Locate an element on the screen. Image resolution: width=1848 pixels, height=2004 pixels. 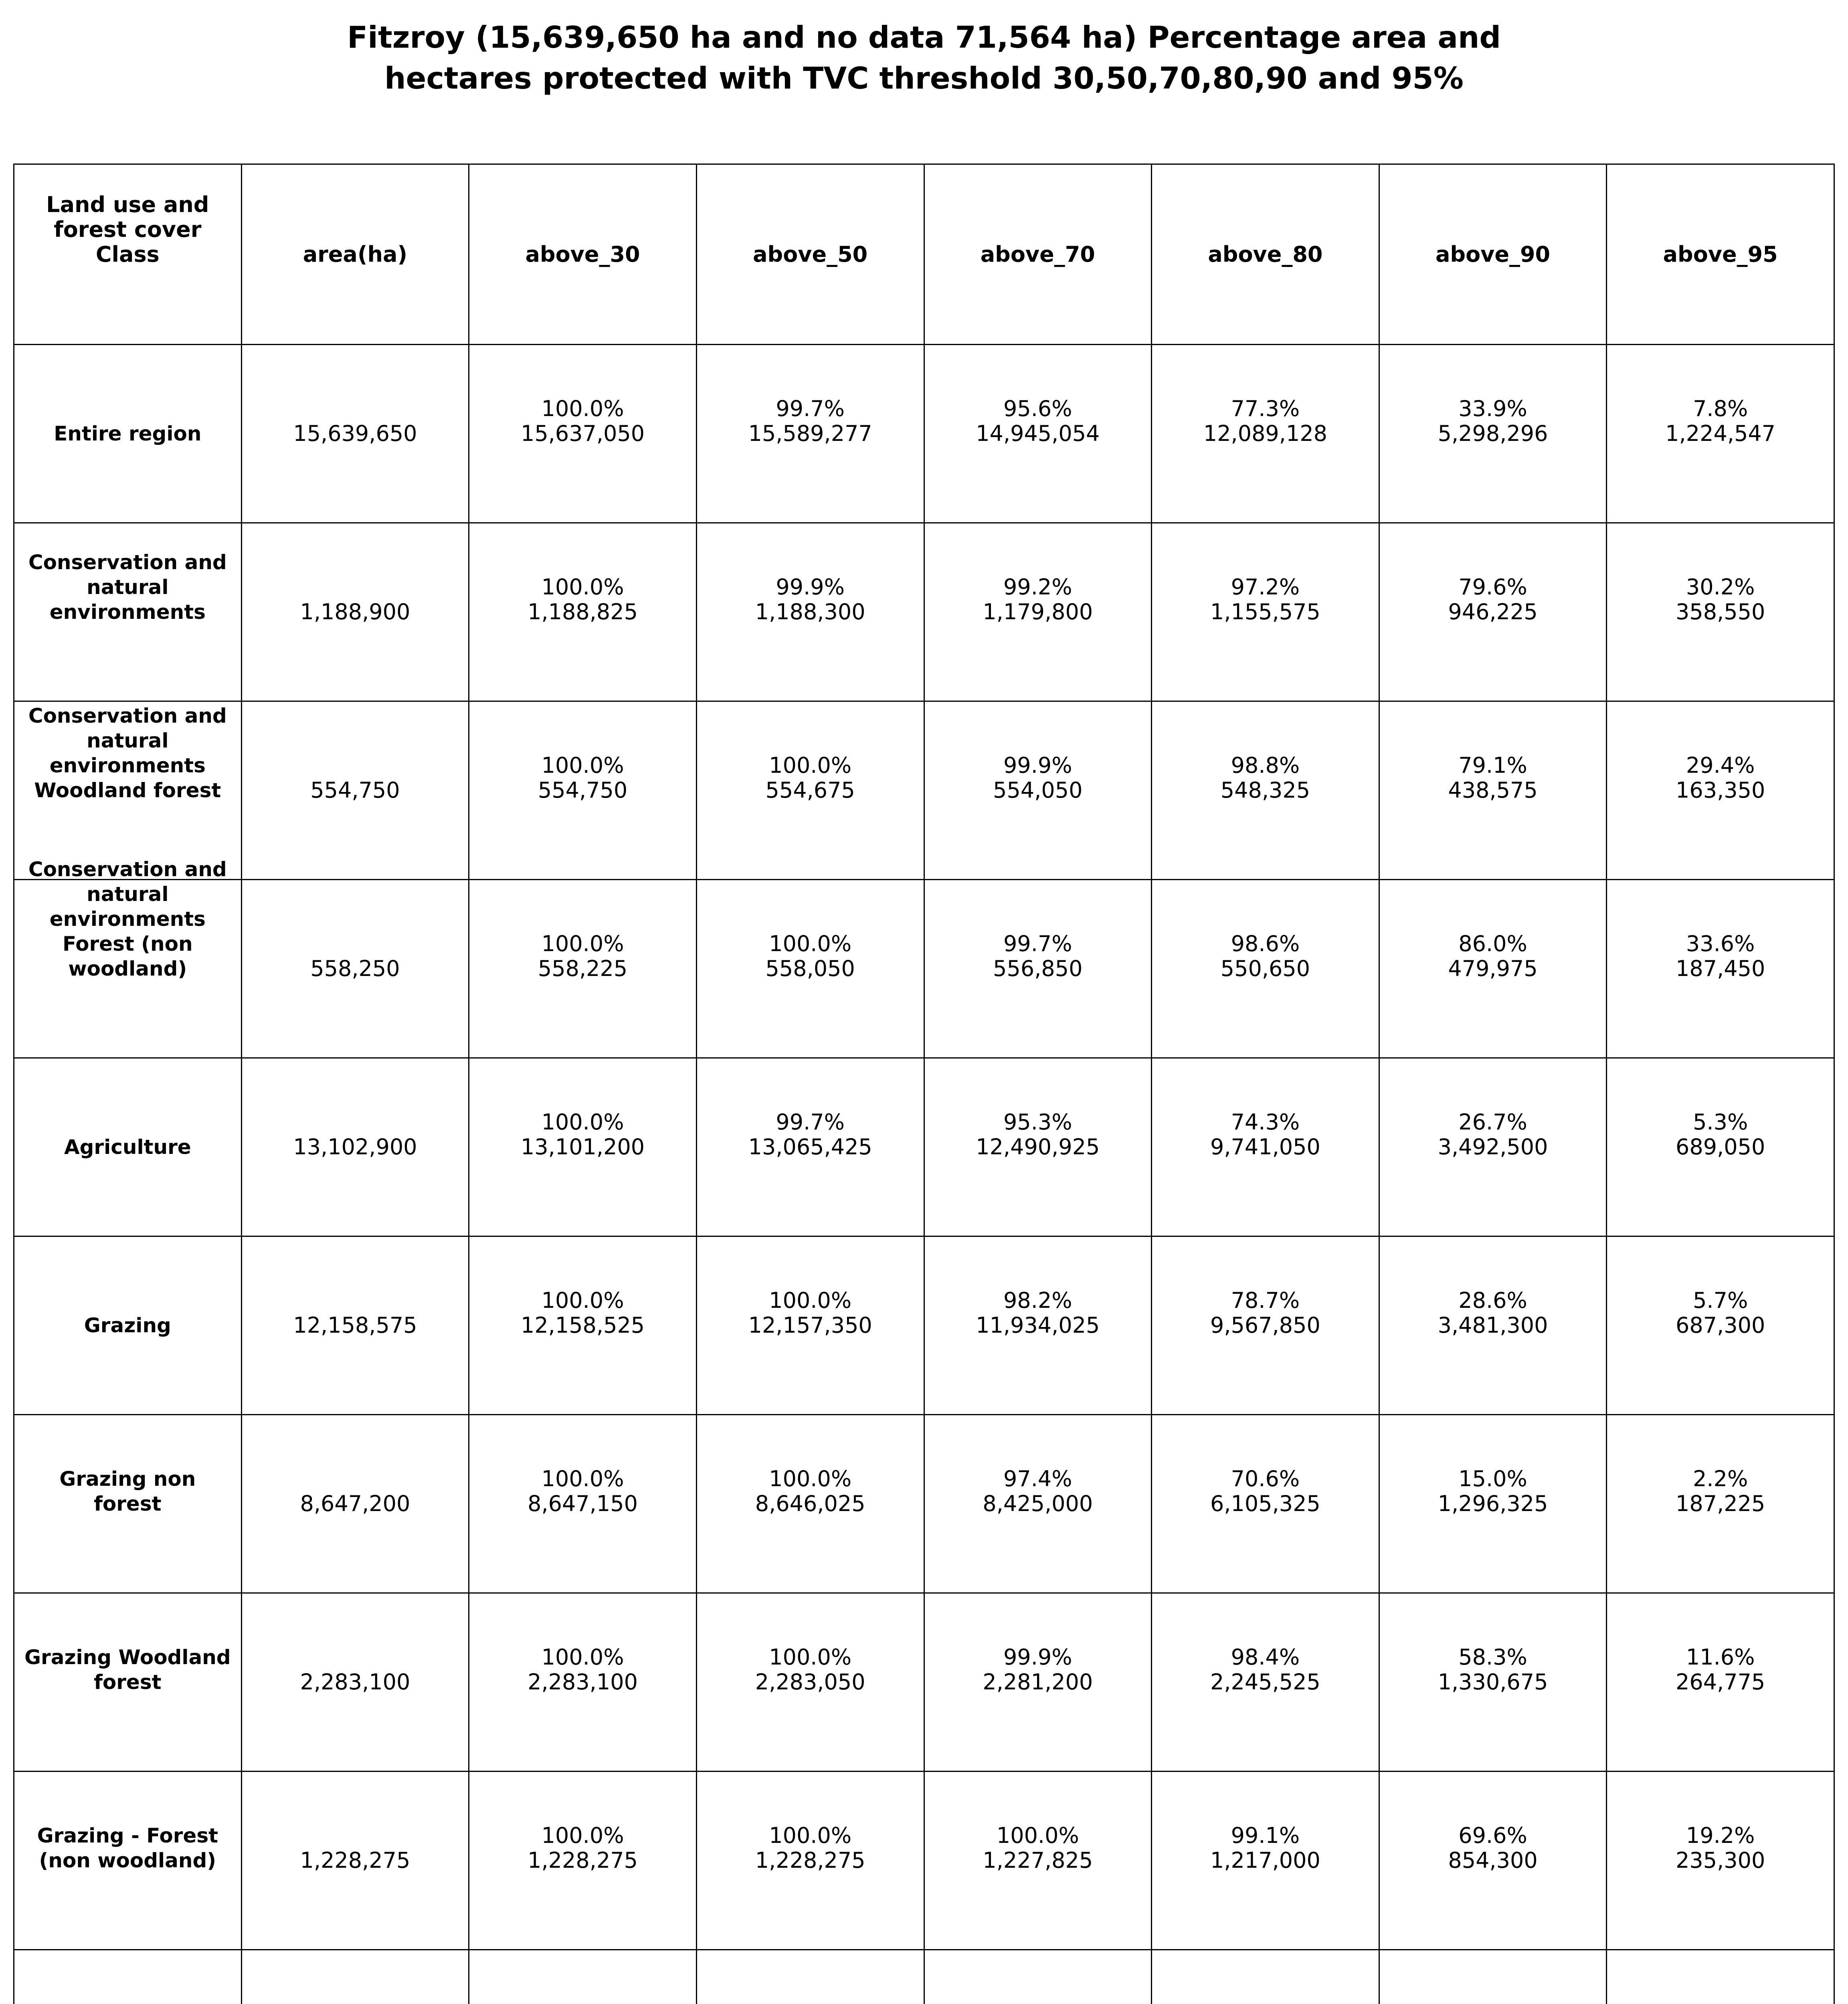
value-cell: 99.9% 1,188,300 is located at coordinates (810, 612).